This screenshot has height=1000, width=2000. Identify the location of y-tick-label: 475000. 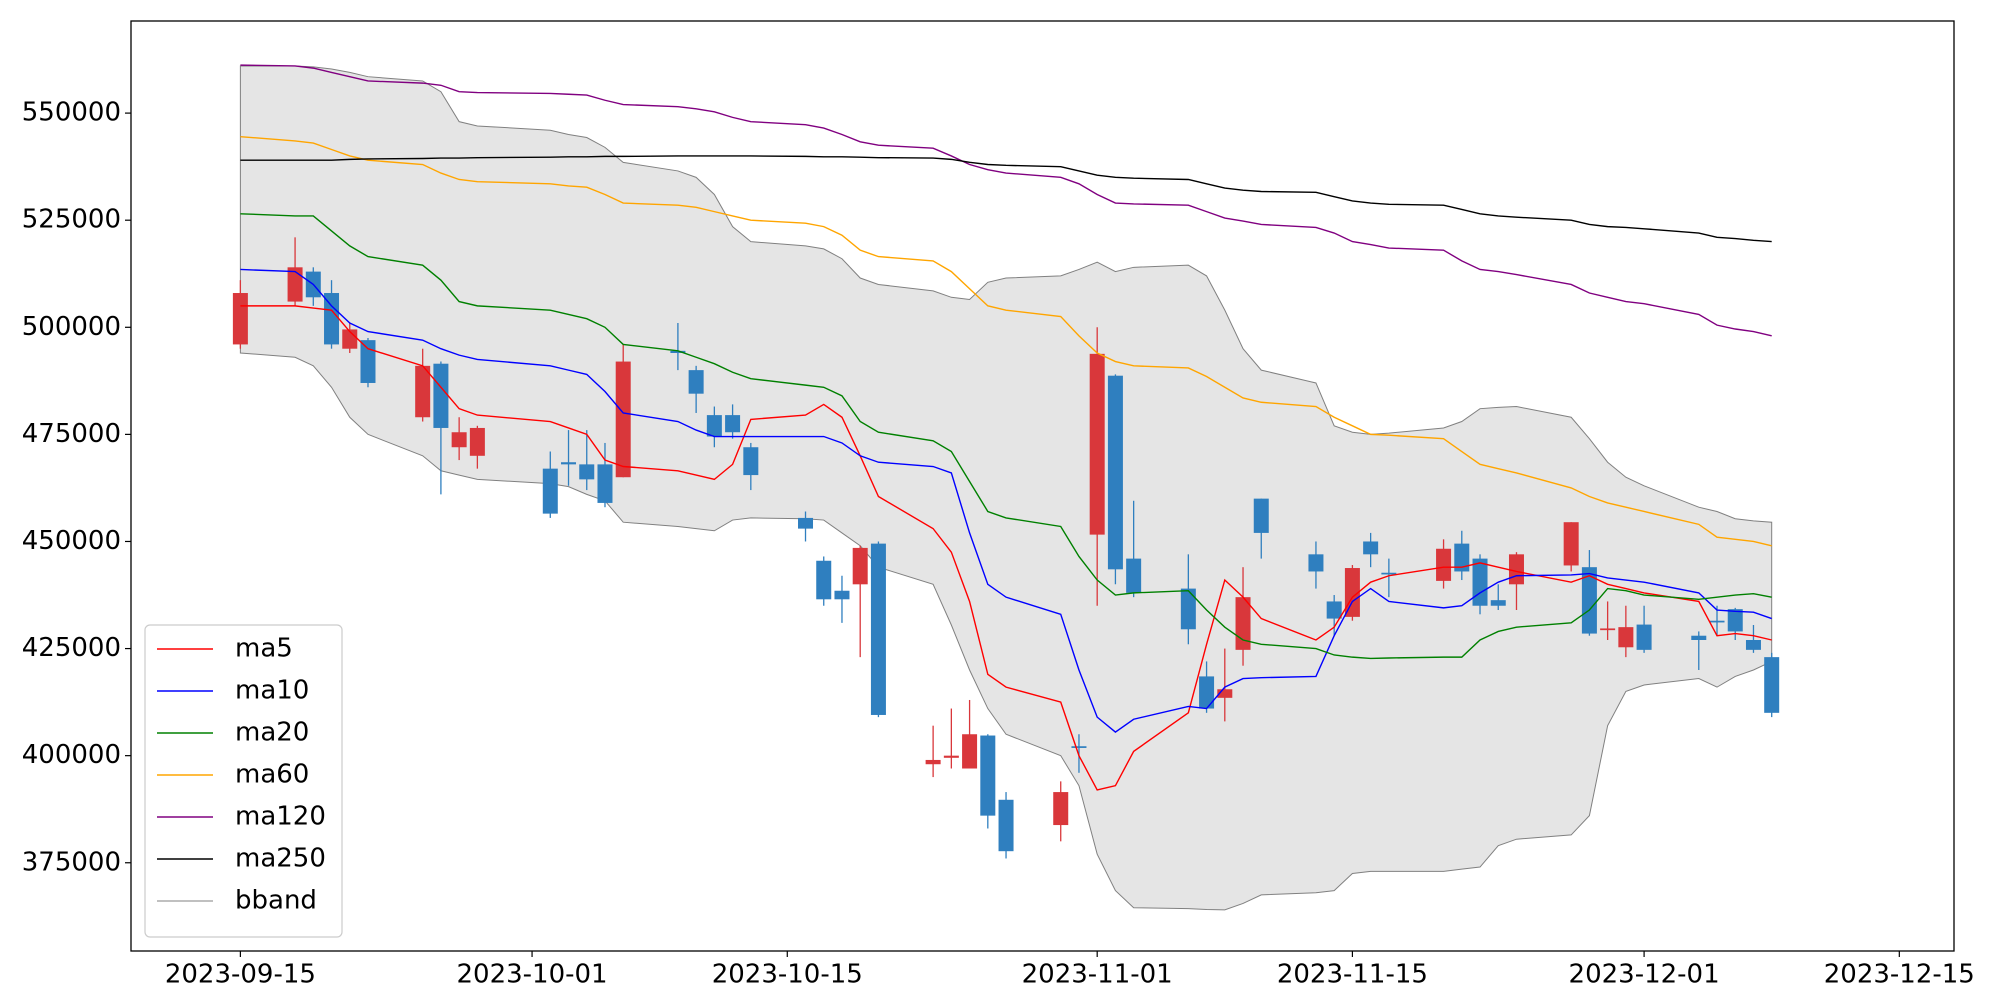
(71, 434).